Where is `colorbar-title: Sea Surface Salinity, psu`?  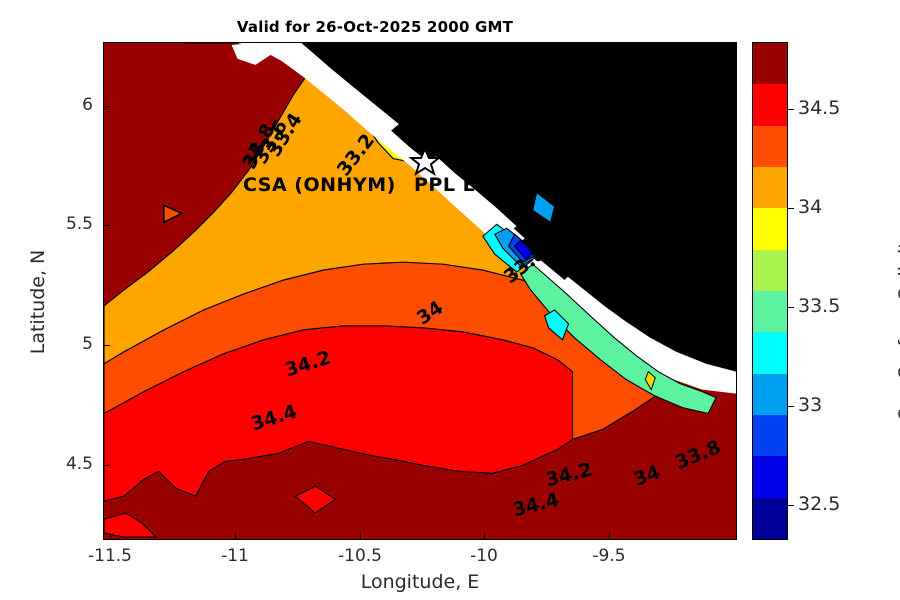
colorbar-title: Sea Surface Salinity, psu is located at coordinates (897, 302).